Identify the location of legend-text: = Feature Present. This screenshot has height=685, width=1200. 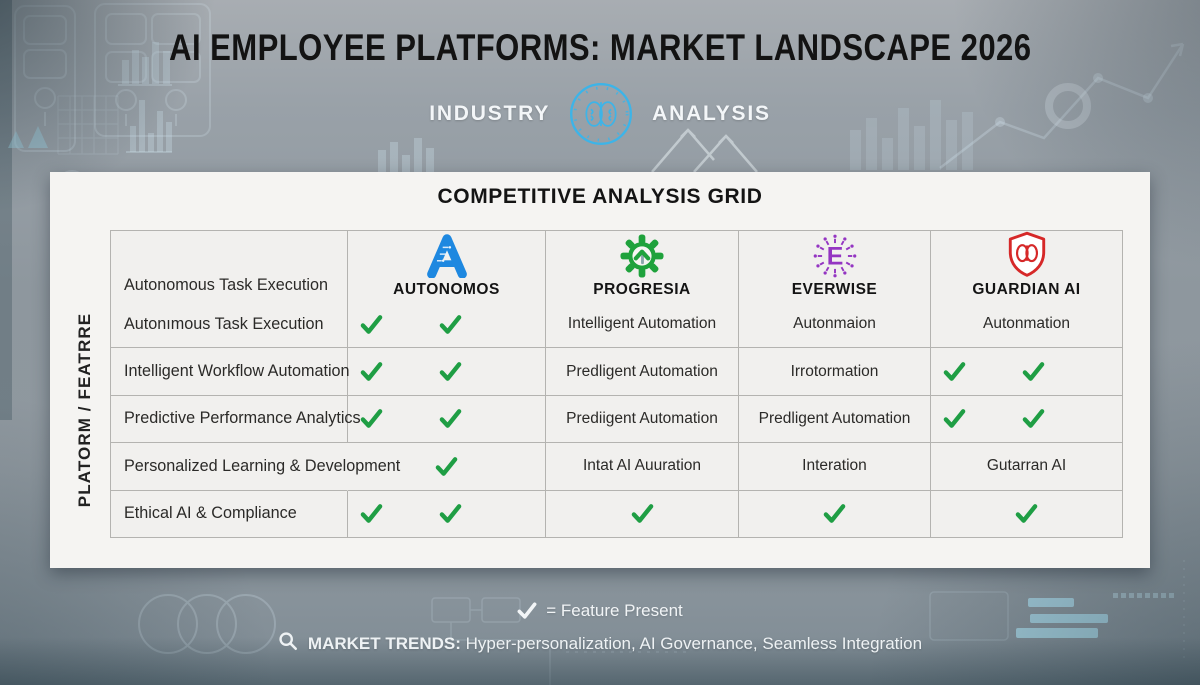
(614, 610).